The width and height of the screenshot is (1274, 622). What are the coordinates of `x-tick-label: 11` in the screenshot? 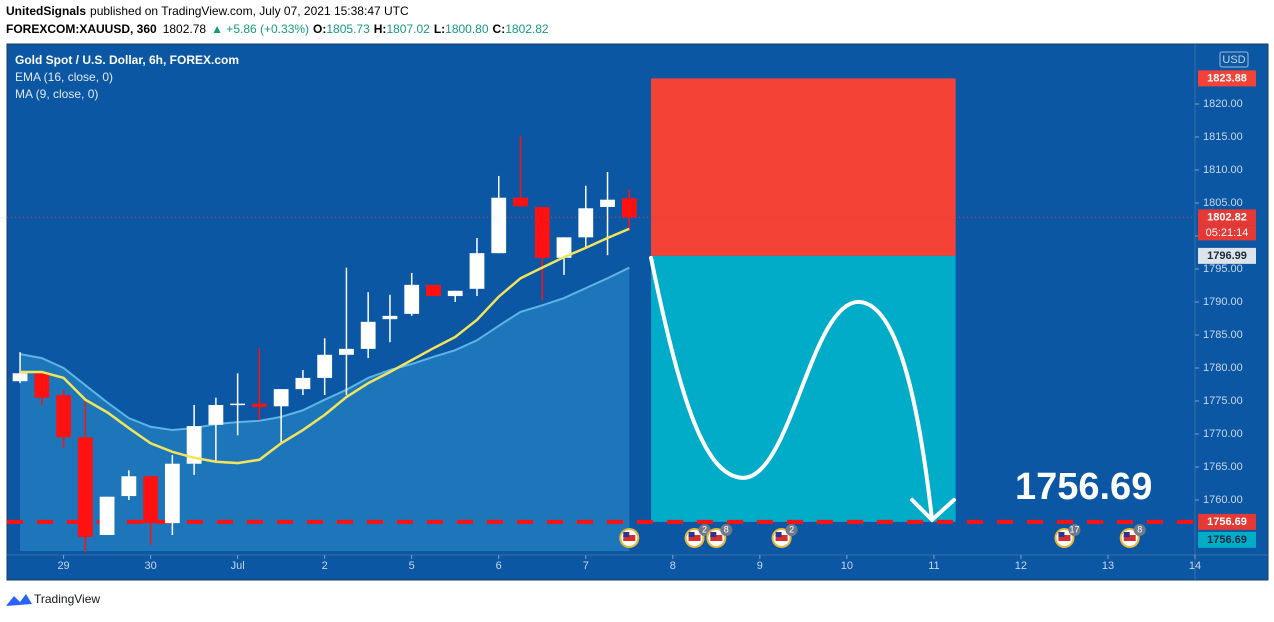 It's located at (933, 566).